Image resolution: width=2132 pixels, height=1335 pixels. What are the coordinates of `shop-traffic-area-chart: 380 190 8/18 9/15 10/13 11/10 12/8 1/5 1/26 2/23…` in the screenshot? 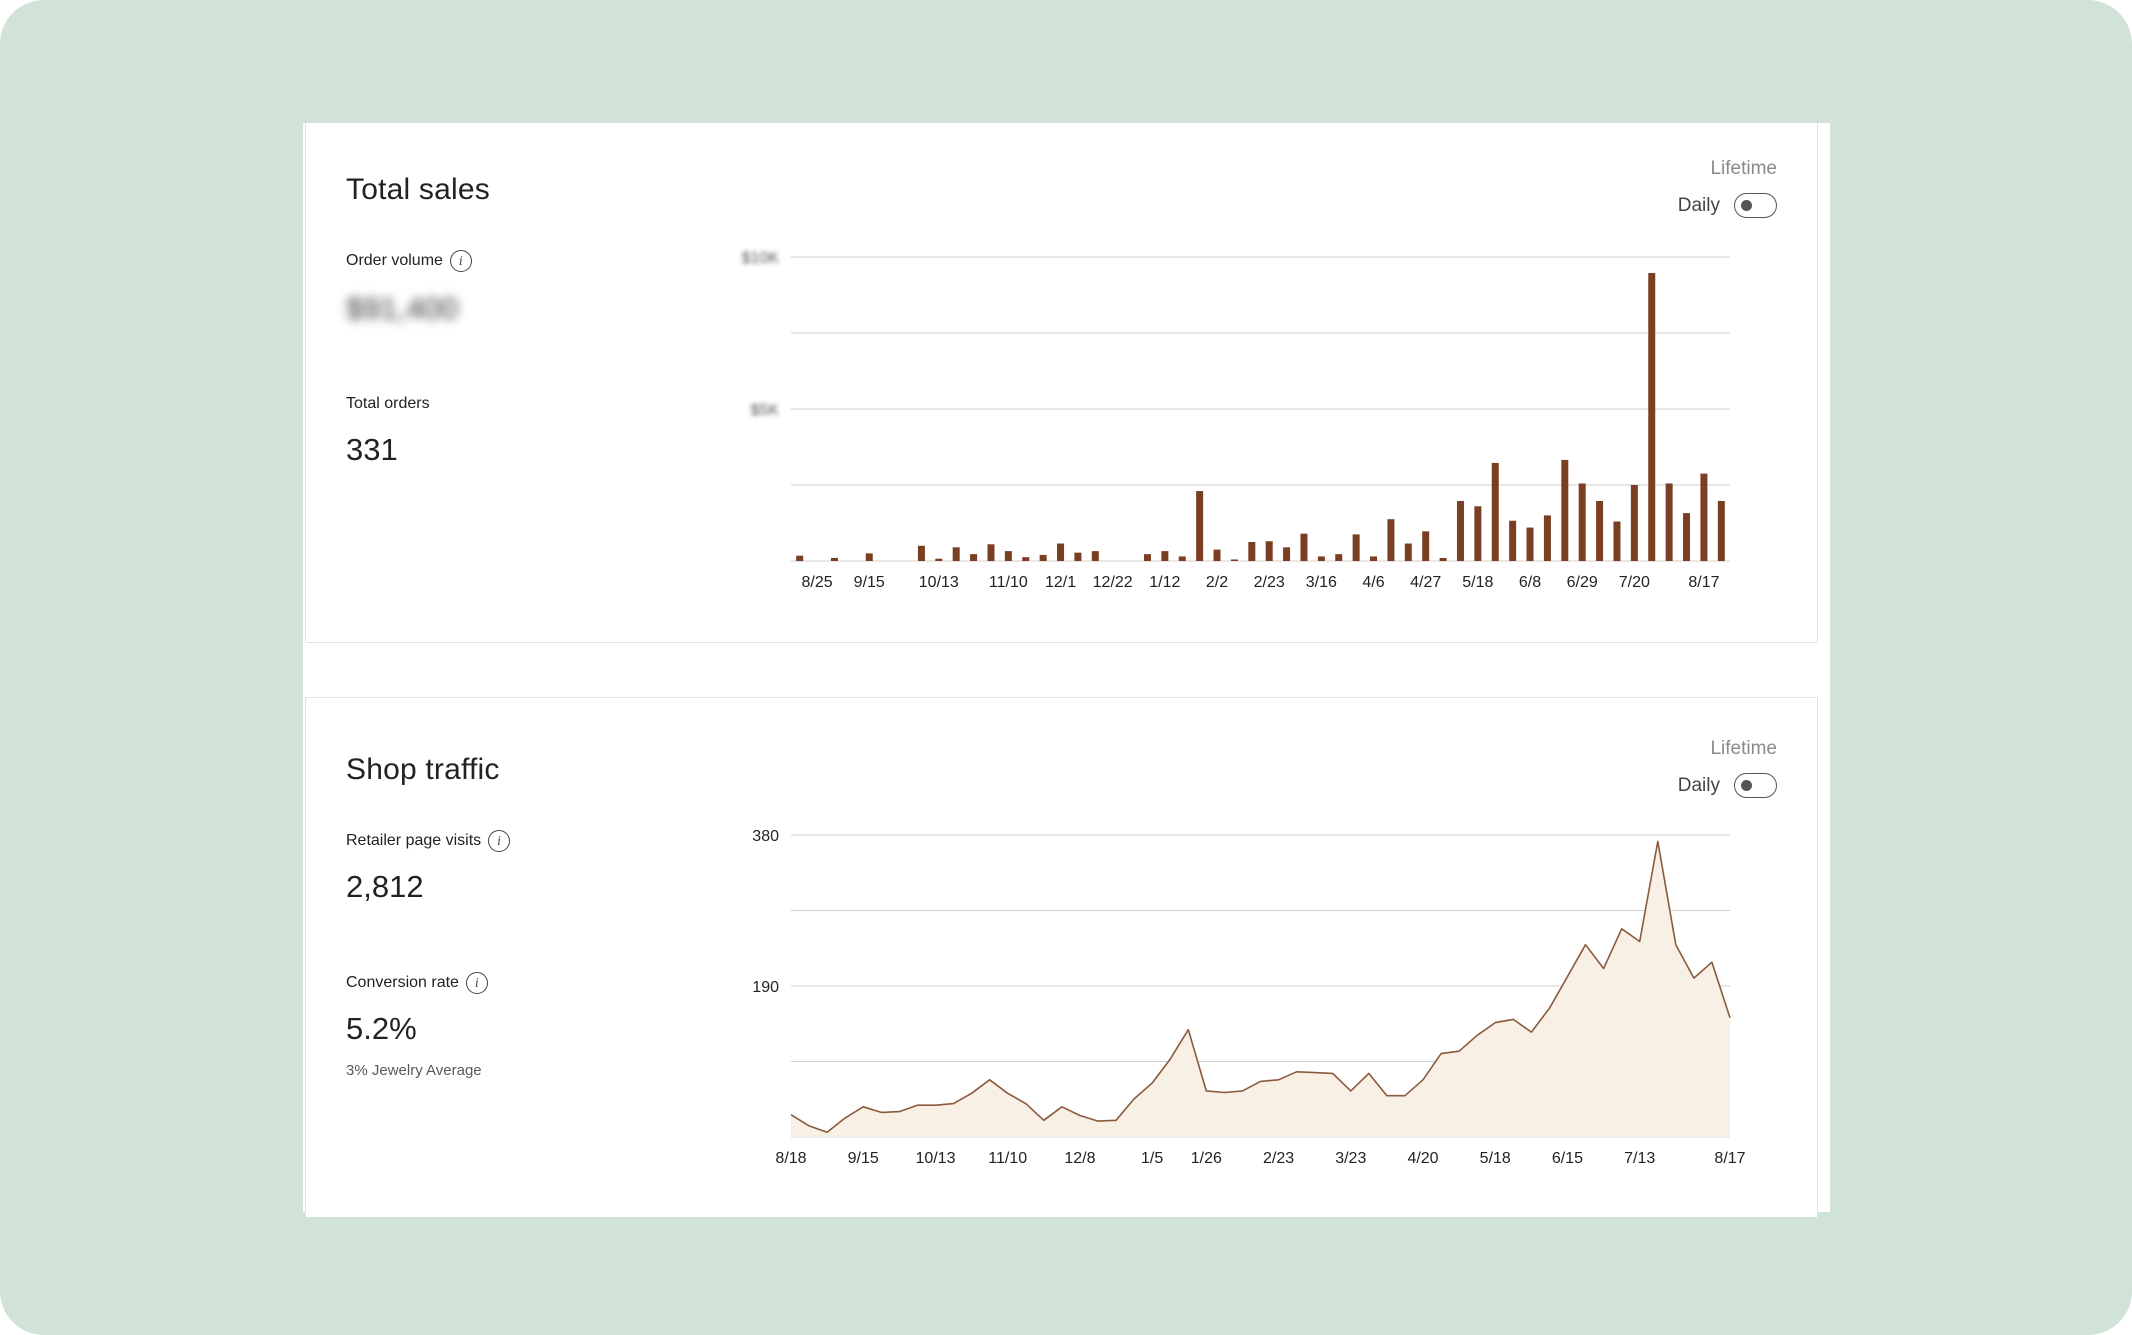 It's located at (1248, 997).